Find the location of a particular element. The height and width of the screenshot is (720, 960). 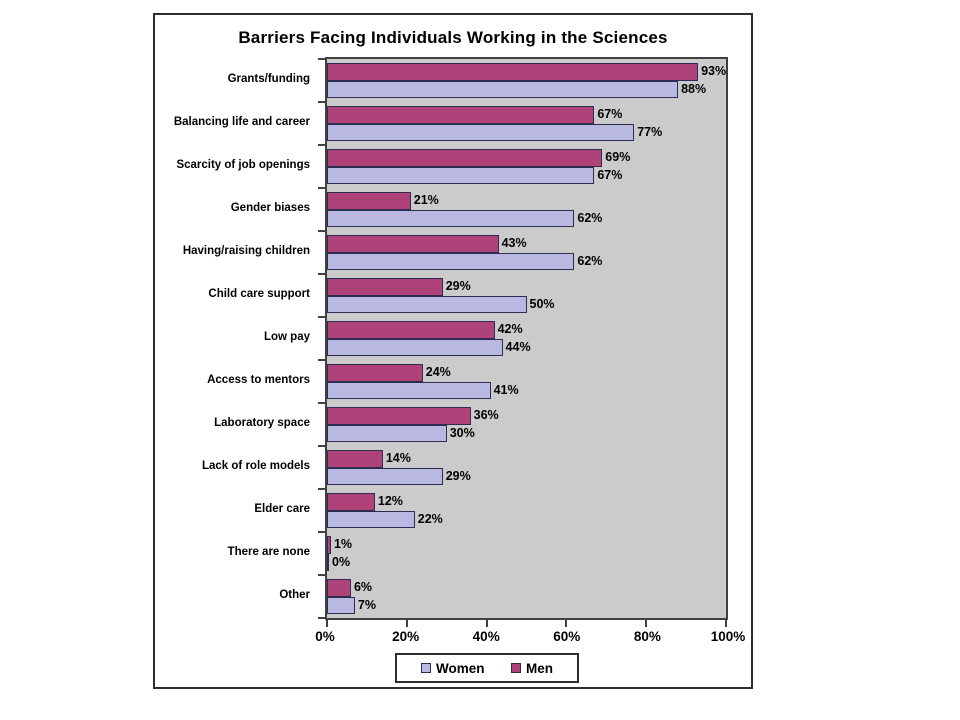

bar-group: 1% 0% is located at coordinates (526, 553).